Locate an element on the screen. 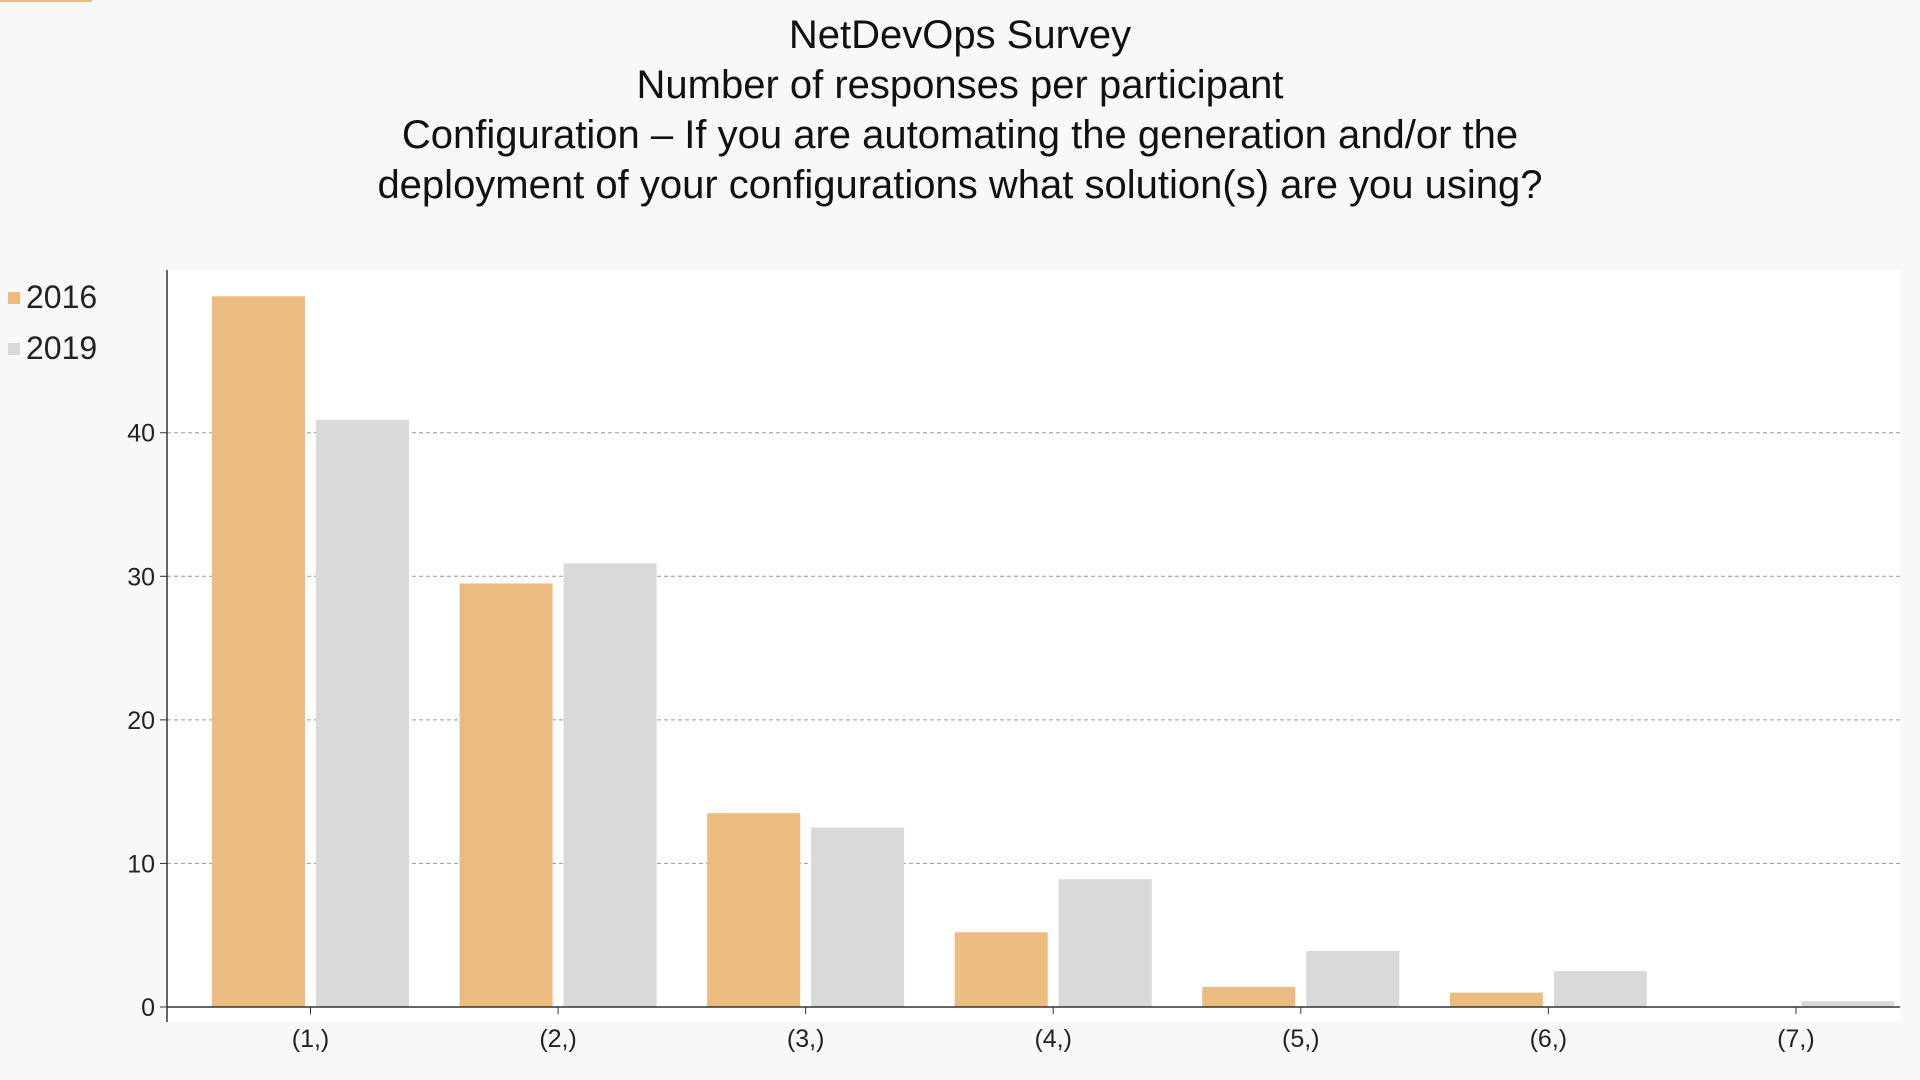 The image size is (1920, 1080). legend-item-2019: 2019 is located at coordinates (52, 348).